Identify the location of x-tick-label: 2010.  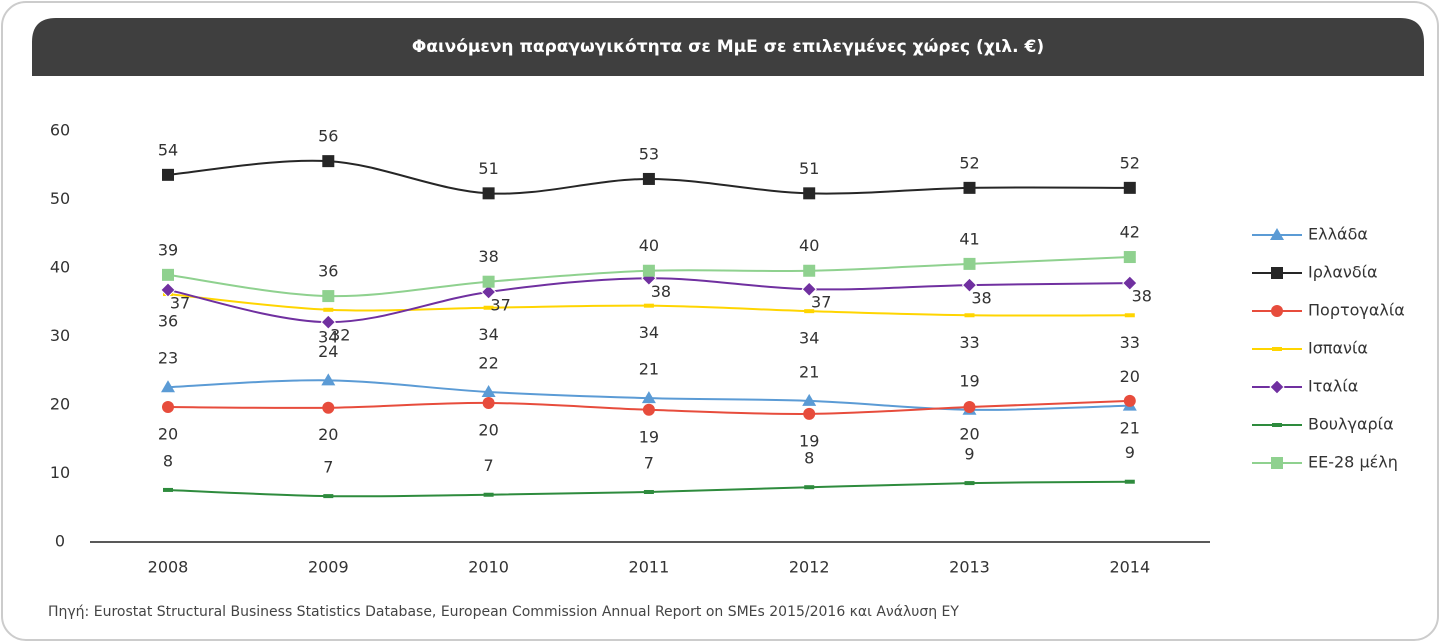
(488, 567).